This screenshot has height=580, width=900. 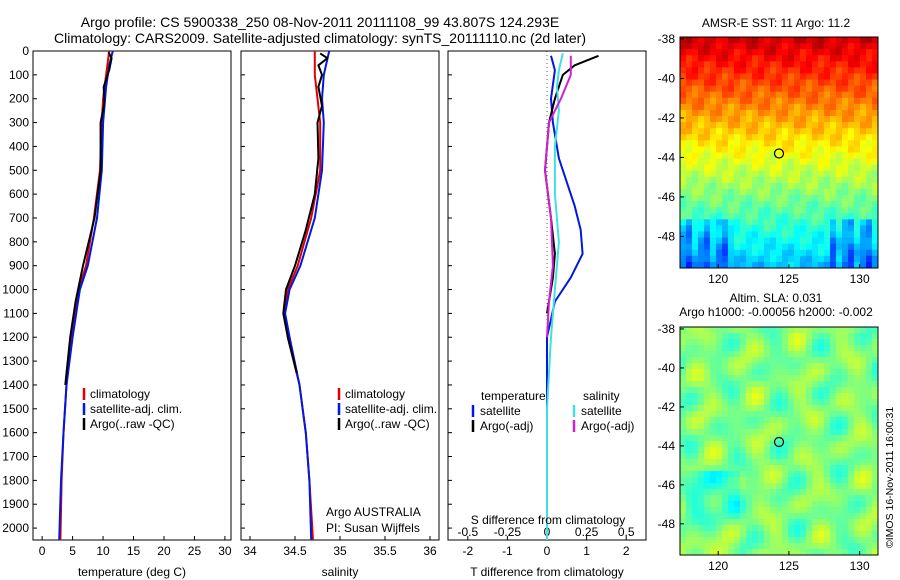 I want to click on salinity-diff-tick-label: 0.25, so click(x=587, y=532).